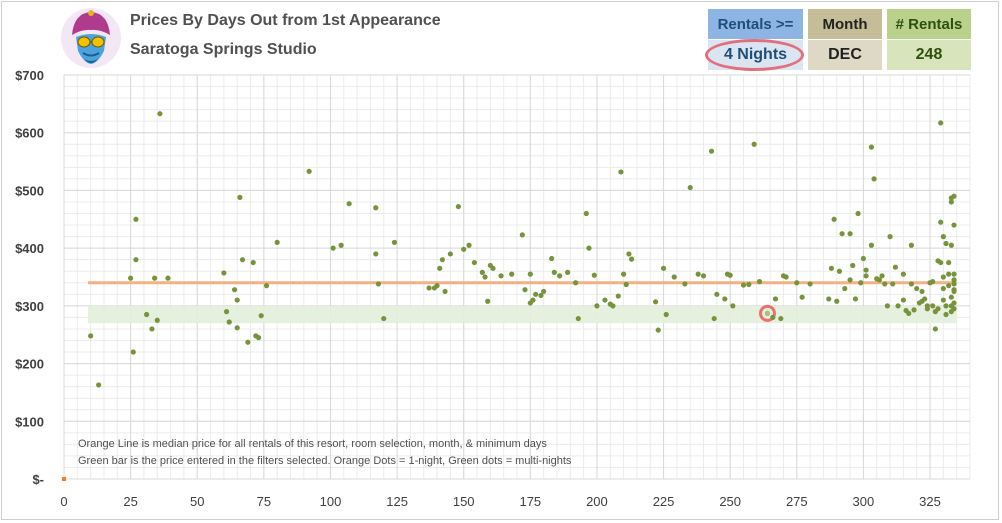 This screenshot has height=523, width=1002. I want to click on rental-count-value: 248, so click(929, 55).